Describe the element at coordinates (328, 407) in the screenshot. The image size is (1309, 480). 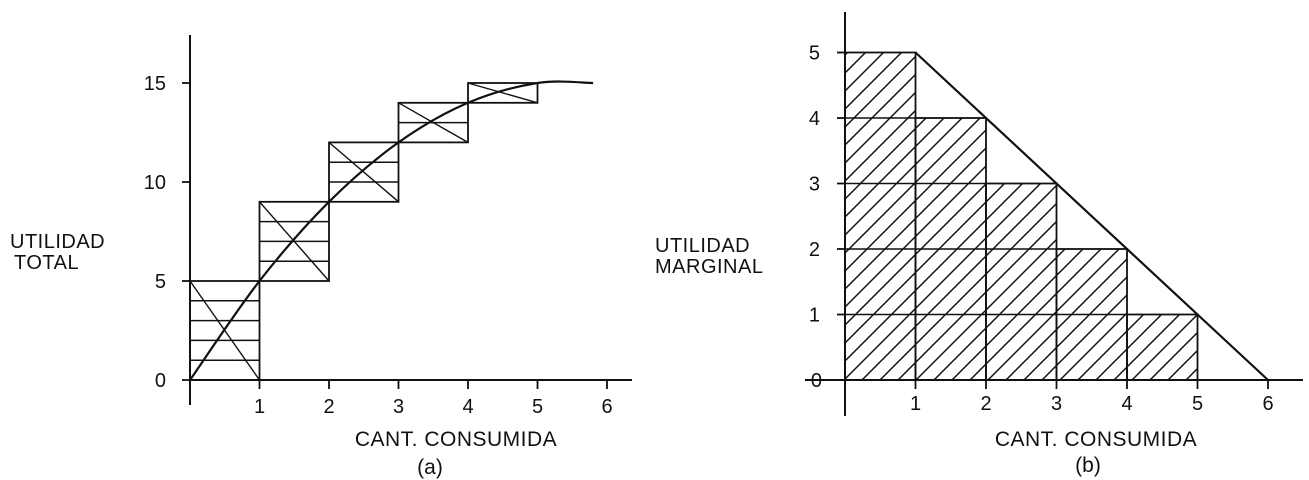
I see `x-tick-label-a: 2` at that location.